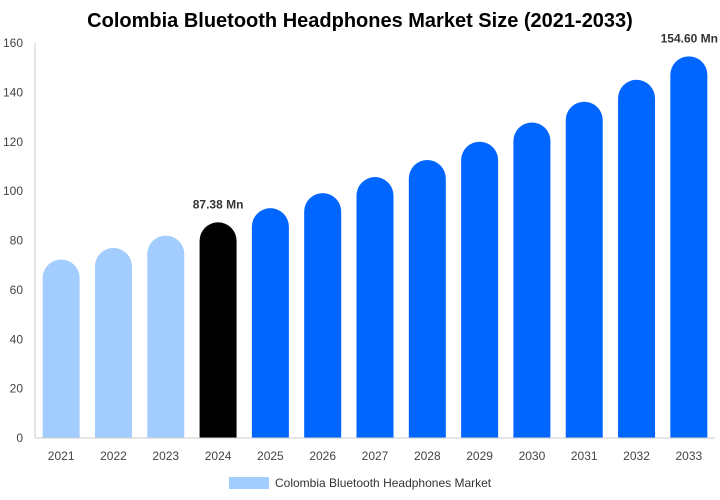 This screenshot has height=500, width=720. What do you see at coordinates (249, 483) in the screenshot?
I see `legend-swatch` at bounding box center [249, 483].